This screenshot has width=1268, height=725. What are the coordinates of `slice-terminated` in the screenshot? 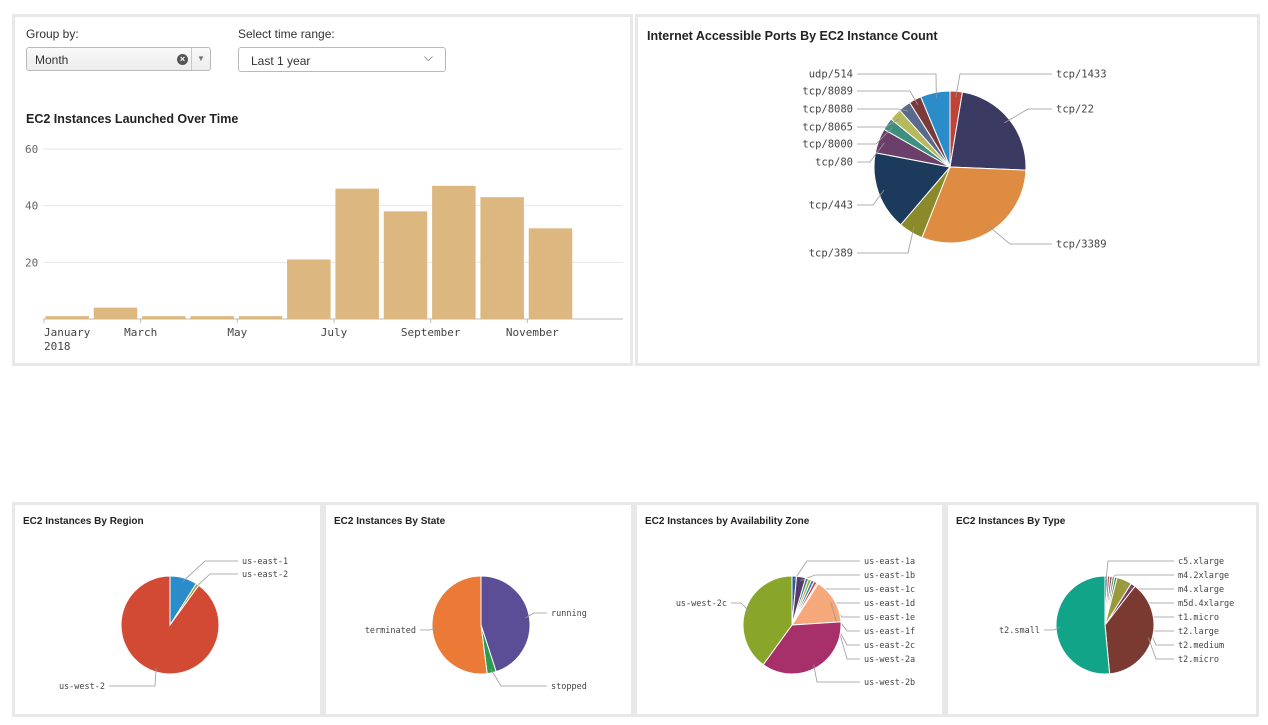 It's located at (459, 625).